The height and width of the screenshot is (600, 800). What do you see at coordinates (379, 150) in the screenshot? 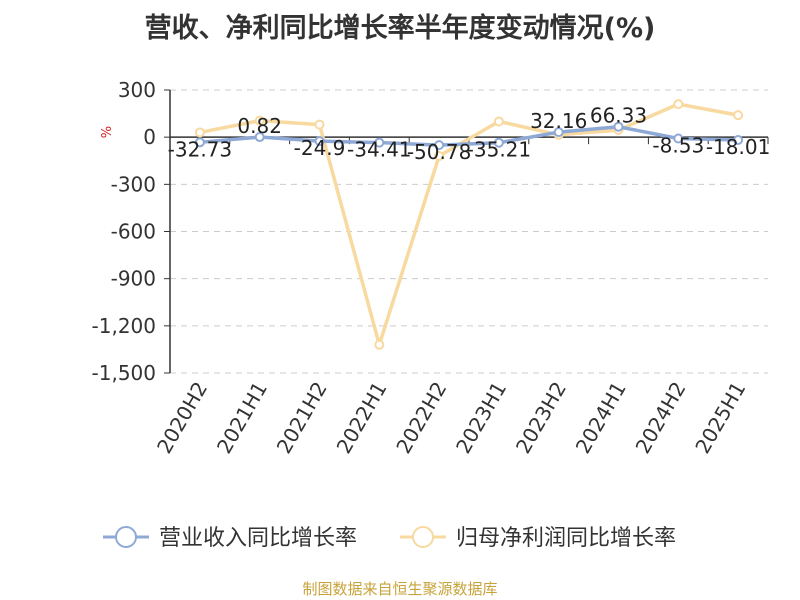
I see `data-label: -34.41` at bounding box center [379, 150].